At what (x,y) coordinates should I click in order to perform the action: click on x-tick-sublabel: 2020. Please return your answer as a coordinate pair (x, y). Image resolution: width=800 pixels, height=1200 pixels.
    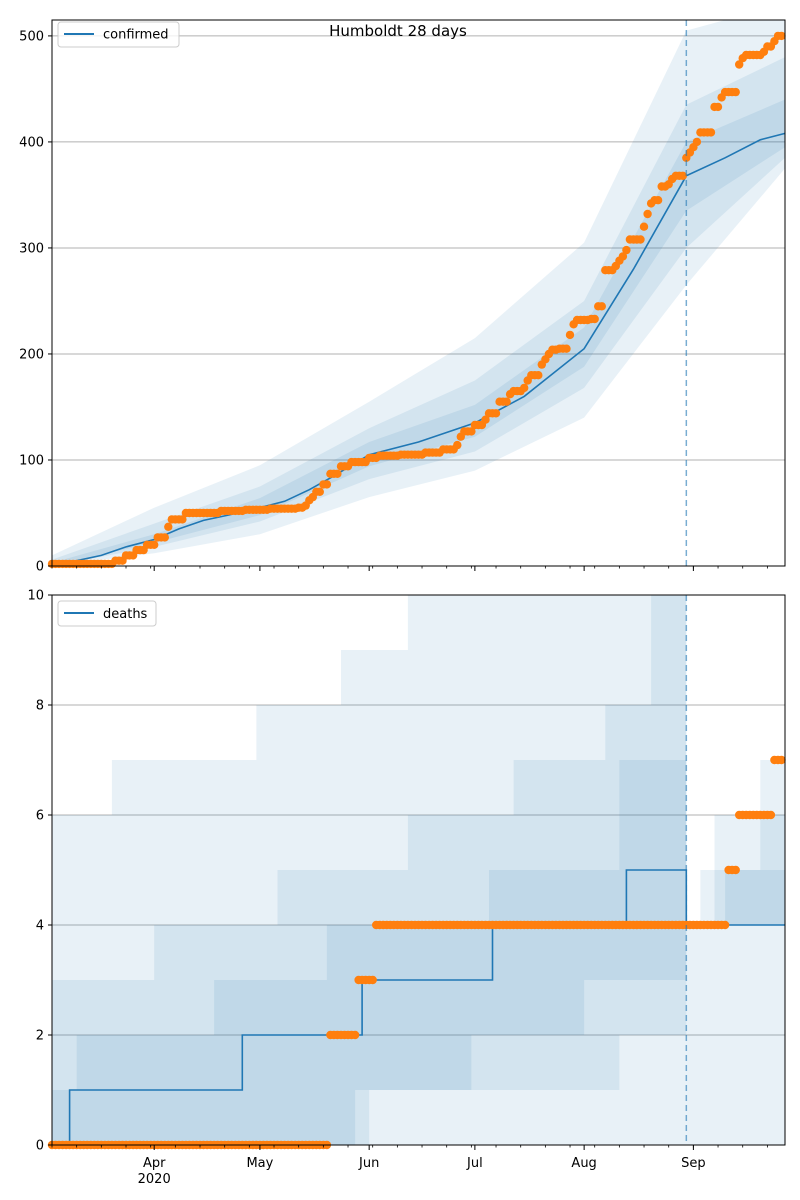
    Looking at the image, I should click on (154, 1179).